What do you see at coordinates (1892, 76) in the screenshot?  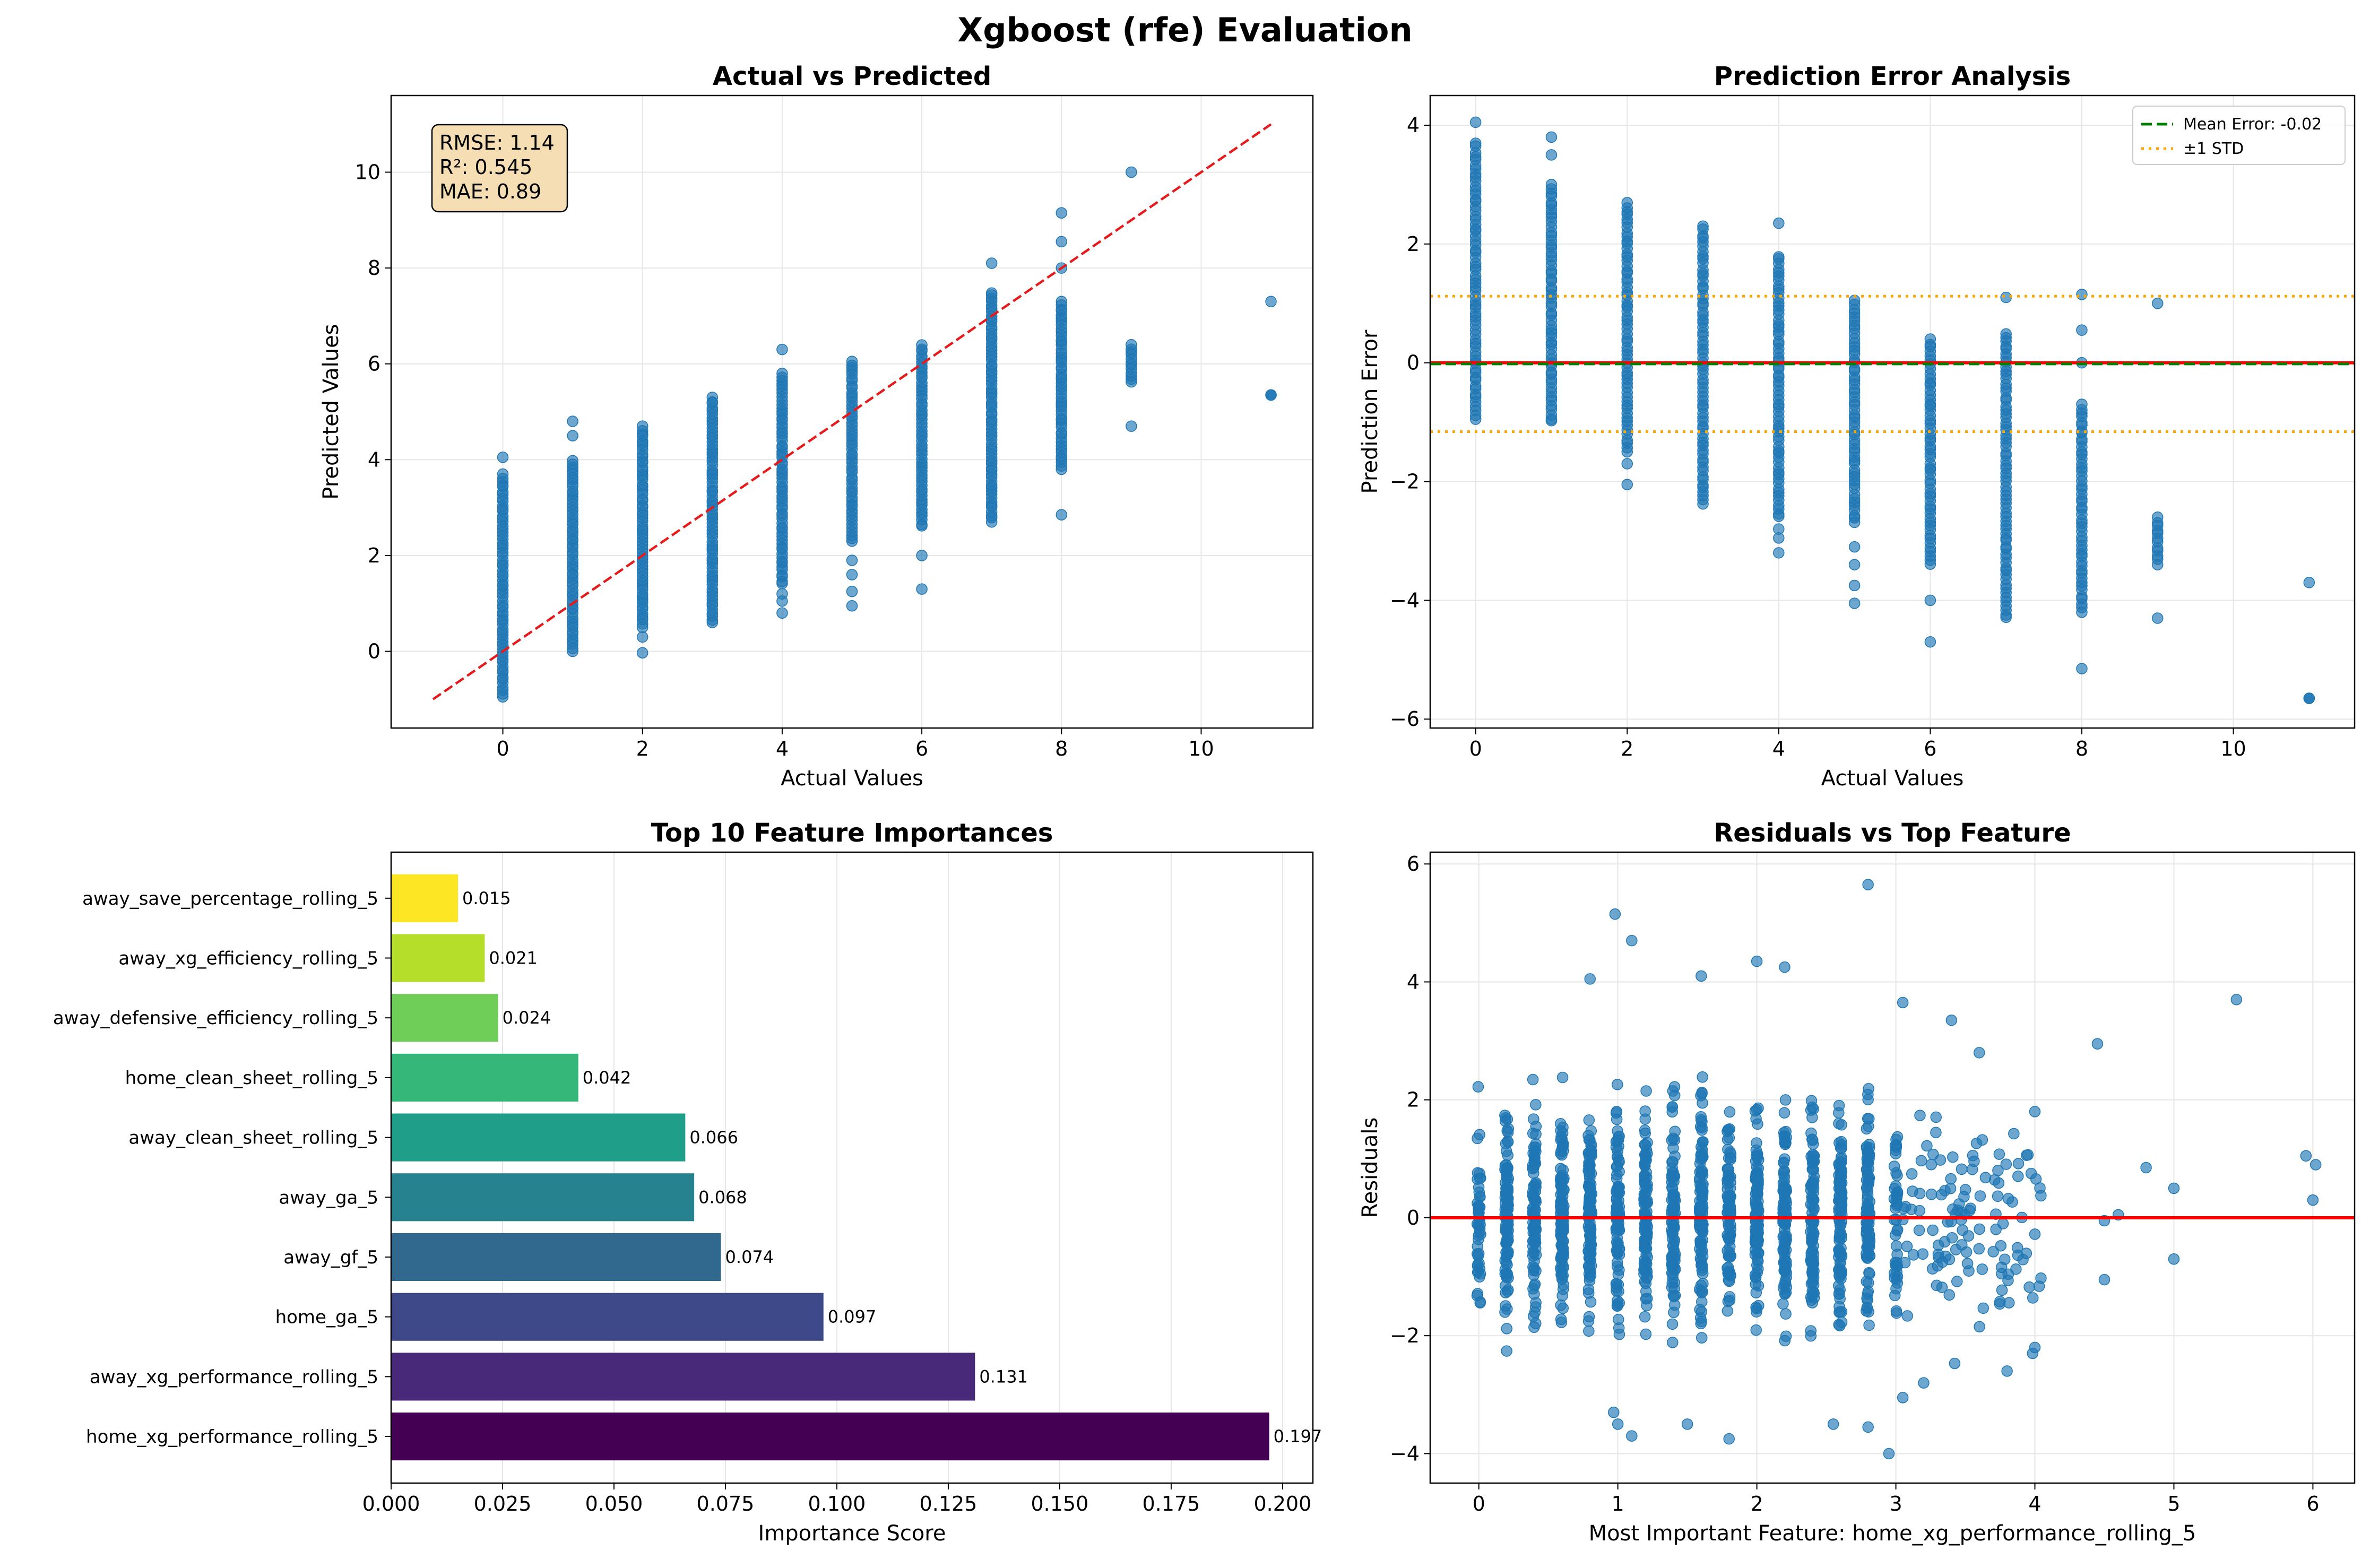 I see `panel-title: Prediction Error Analysis` at bounding box center [1892, 76].